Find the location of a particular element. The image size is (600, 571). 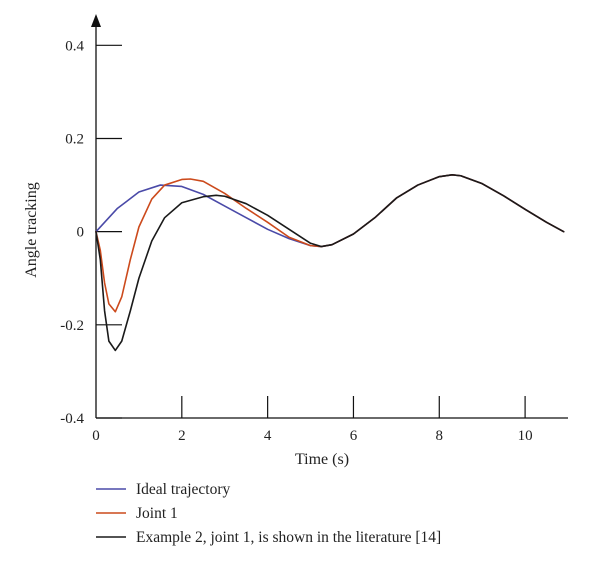

y-axis-title: Angle tracking is located at coordinates (31, 230).